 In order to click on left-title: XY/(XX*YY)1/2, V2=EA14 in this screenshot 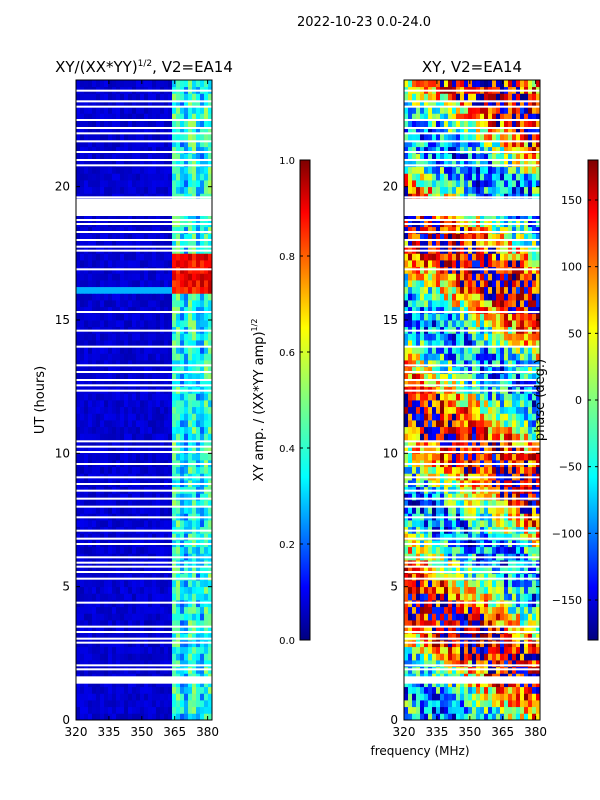, I will do `click(144, 67)`.